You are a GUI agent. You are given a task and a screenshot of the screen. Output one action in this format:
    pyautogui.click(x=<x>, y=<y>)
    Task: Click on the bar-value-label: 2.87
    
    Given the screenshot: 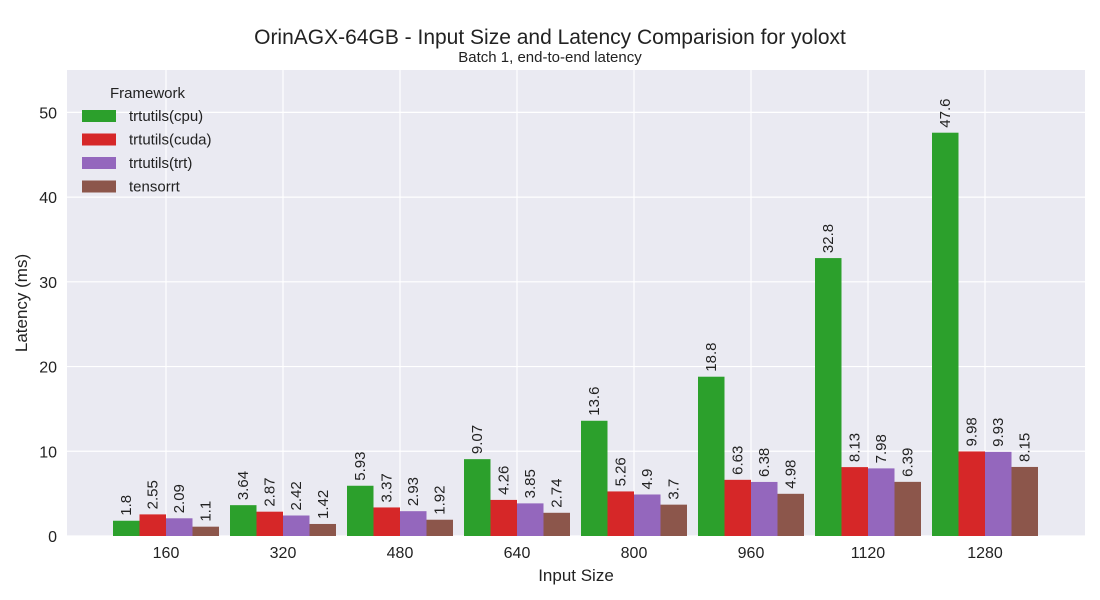 What is the action you would take?
    pyautogui.click(x=270, y=491)
    